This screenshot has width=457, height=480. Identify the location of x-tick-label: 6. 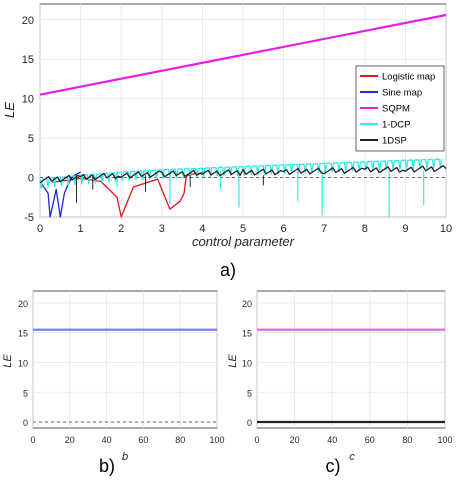
(284, 229).